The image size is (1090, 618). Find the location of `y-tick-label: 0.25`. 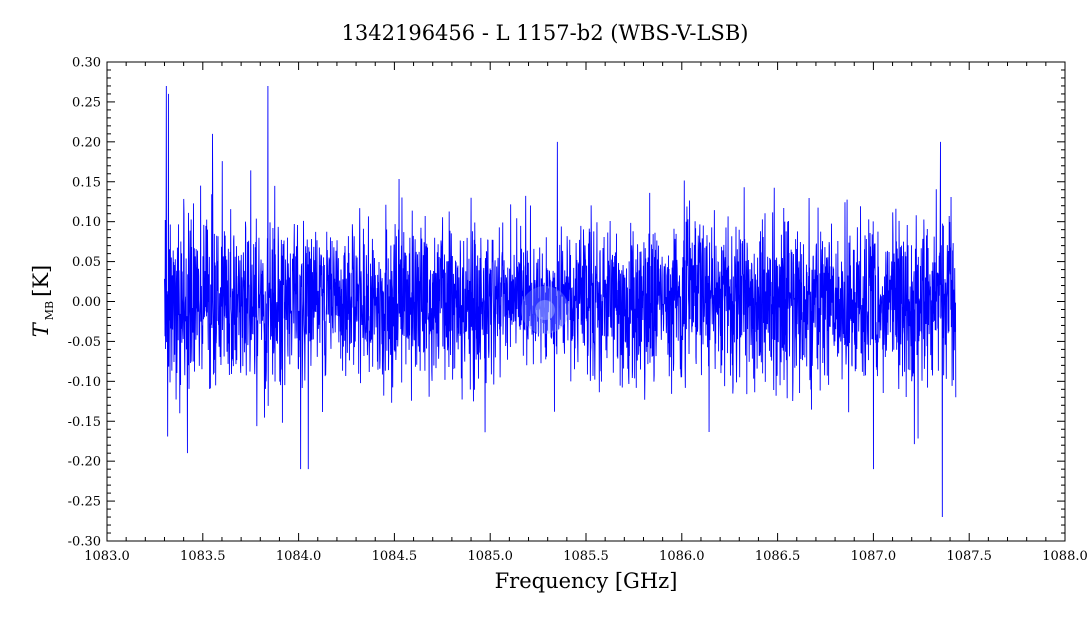

y-tick-label: 0.25 is located at coordinates (86, 102).